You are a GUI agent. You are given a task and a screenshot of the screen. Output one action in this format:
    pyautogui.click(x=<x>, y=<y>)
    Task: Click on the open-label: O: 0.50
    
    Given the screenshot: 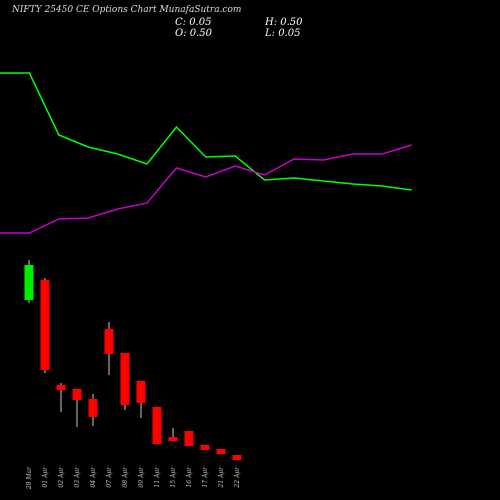 What is the action you would take?
    pyautogui.click(x=194, y=33)
    